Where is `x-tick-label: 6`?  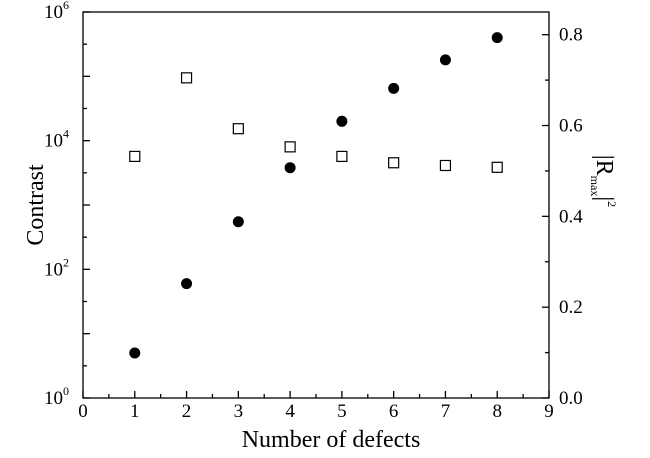
x-tick-label: 6 is located at coordinates (394, 411).